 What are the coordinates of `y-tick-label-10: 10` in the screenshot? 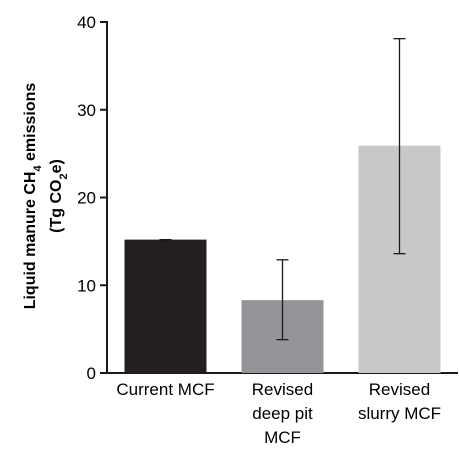 It's located at (86, 285).